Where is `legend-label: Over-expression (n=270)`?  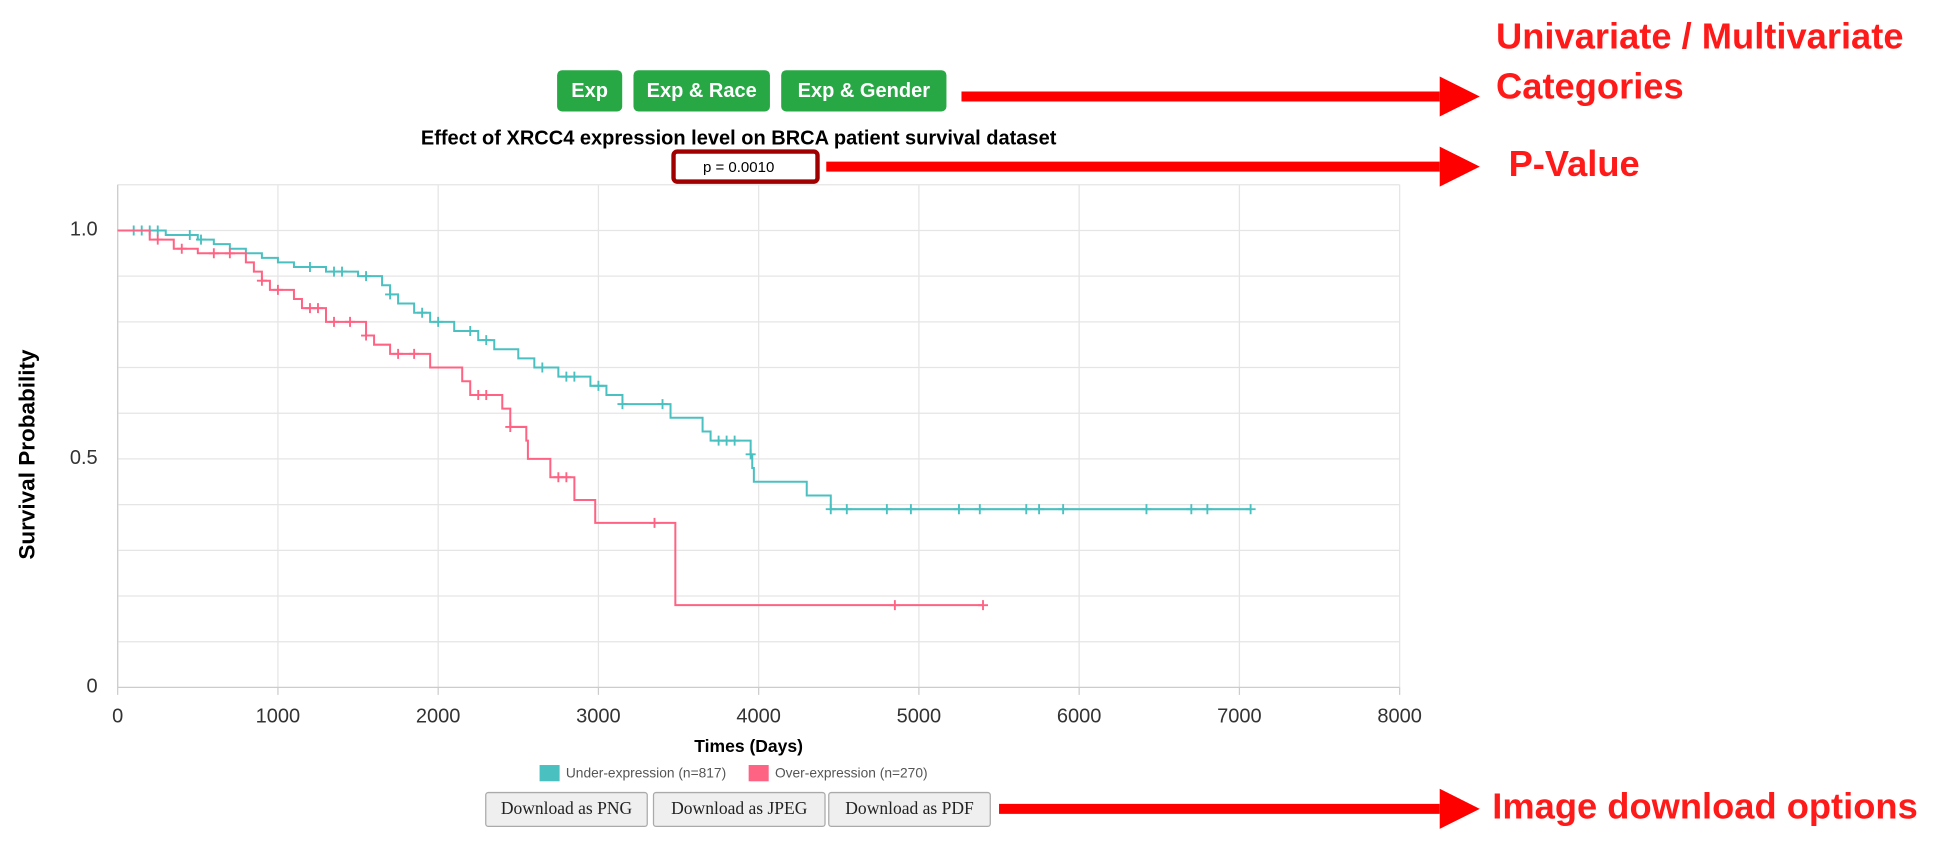 legend-label: Over-expression (n=270) is located at coordinates (851, 772).